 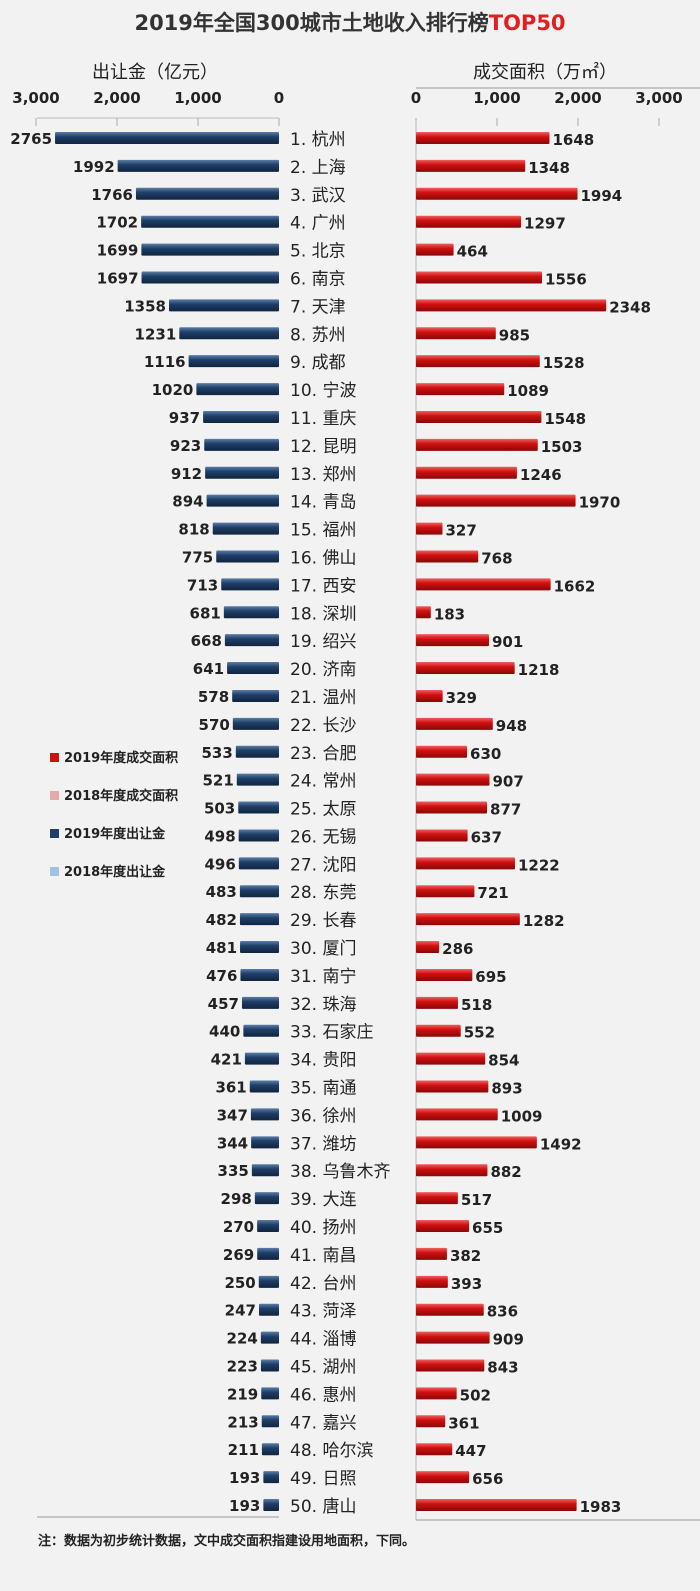 I want to click on revenue-data-label: 250, so click(x=239, y=1283).